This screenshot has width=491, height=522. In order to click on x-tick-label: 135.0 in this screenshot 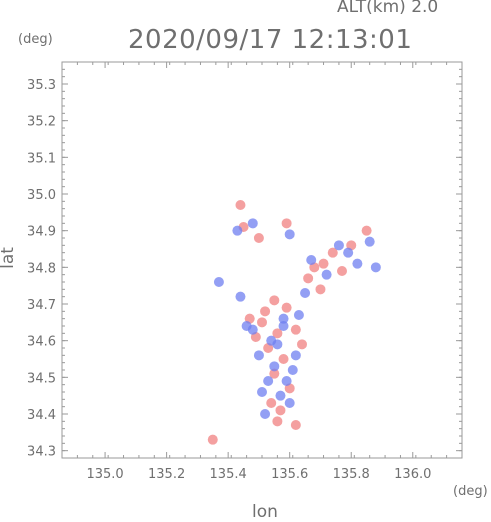, I will do `click(104, 474)`.